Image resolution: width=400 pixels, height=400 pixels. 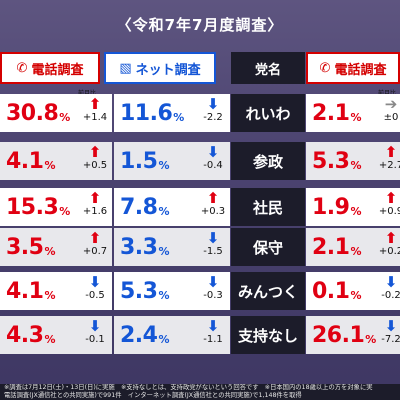 What do you see at coordinates (200, 291) in the screenshot?
I see `table-row: 4.1% ⬇ -0.5 5.3% ⬇ -0.3 みんつく 0.1% ⬇ -0.2` at bounding box center [200, 291].